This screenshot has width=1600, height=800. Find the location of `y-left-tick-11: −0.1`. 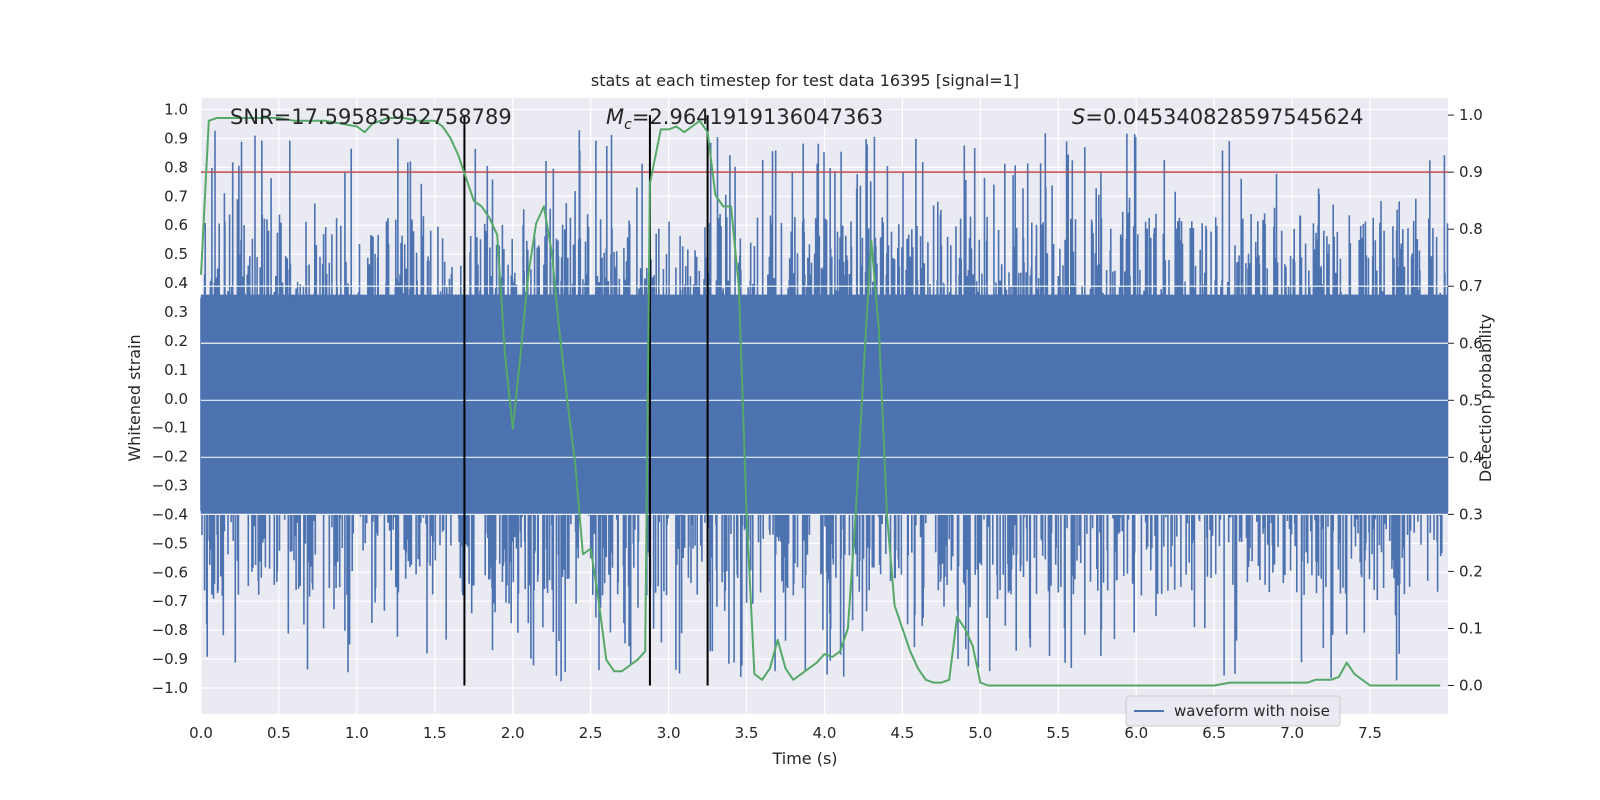

y-left-tick-11: −0.1 is located at coordinates (170, 428).